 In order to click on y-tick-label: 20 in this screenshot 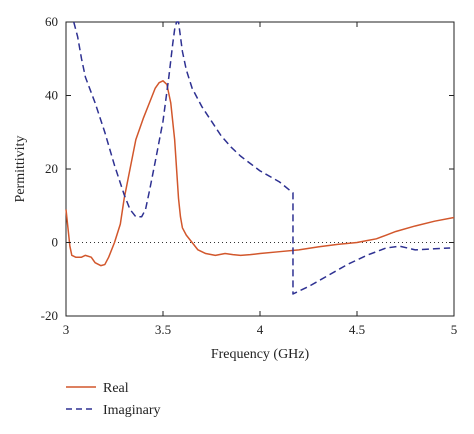, I will do `click(51, 168)`.